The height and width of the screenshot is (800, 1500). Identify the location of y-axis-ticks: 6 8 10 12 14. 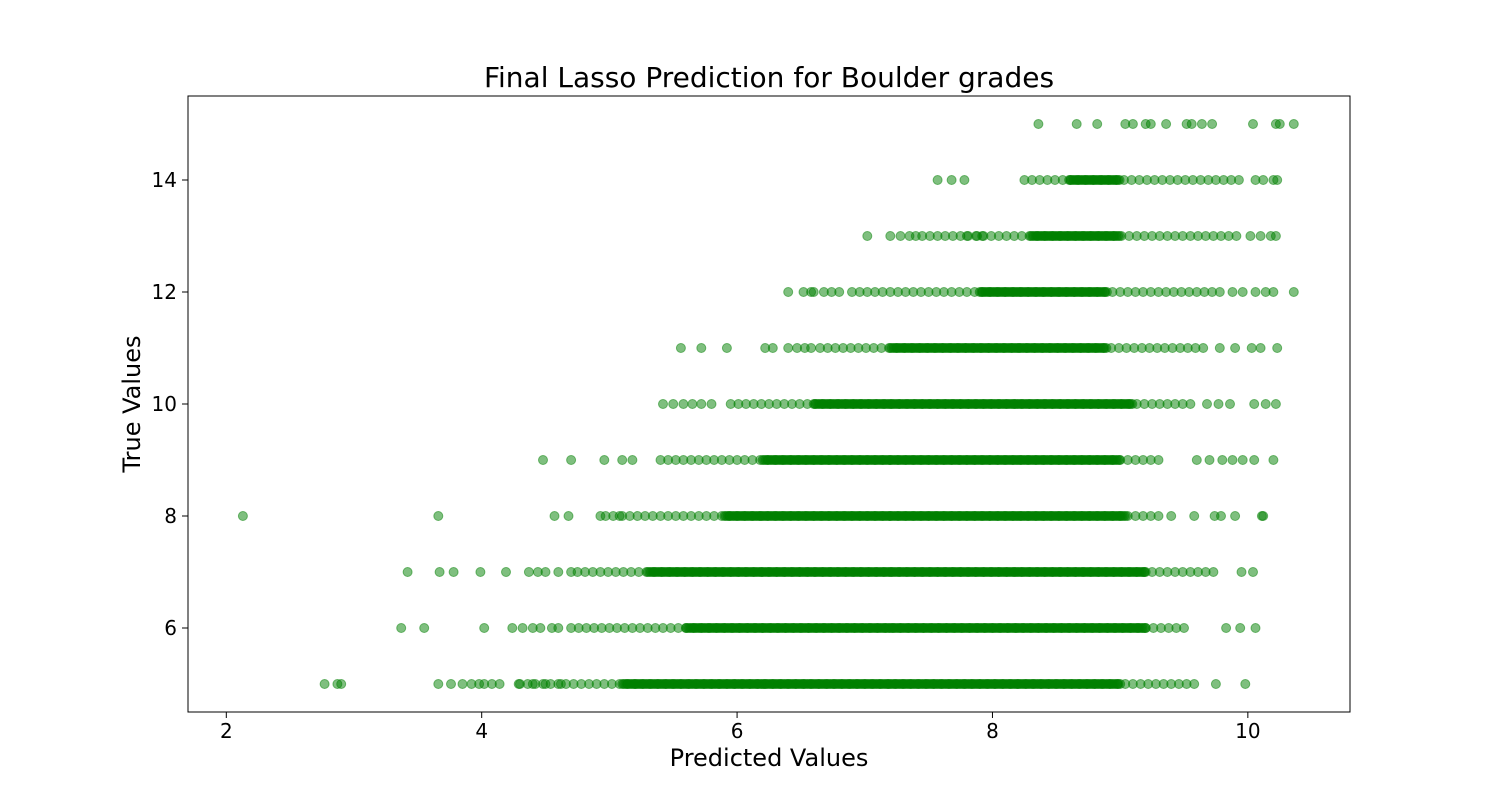
(170, 404).